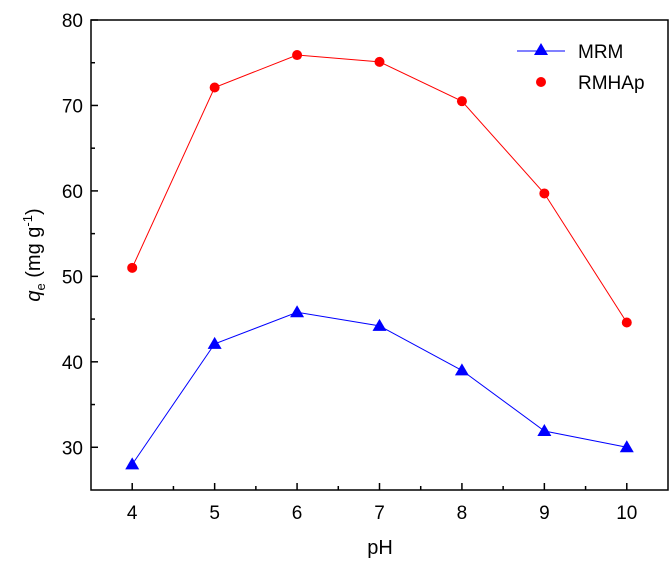 The image size is (670, 565). I want to click on x-tick-label-9: 9, so click(544, 513).